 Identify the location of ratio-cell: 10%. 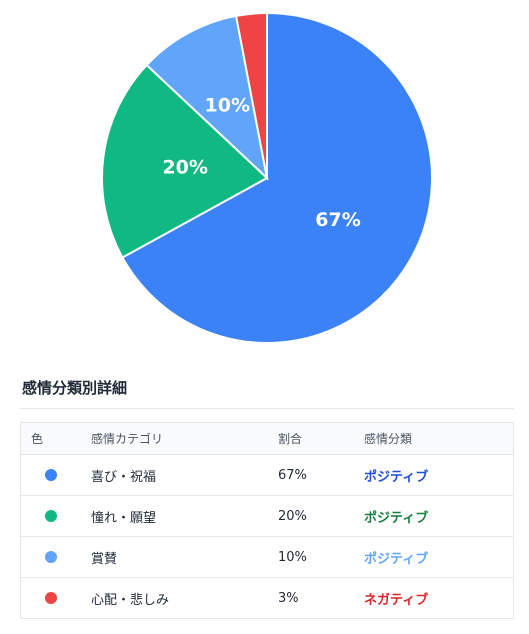
(292, 557).